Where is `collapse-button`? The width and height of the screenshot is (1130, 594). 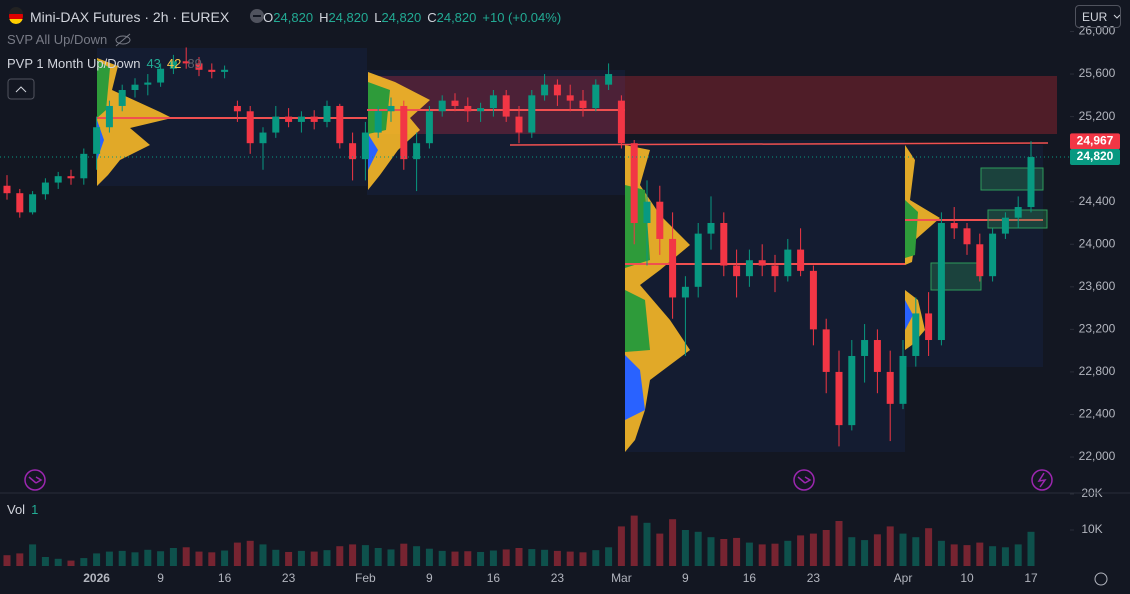 collapse-button is located at coordinates (21, 89).